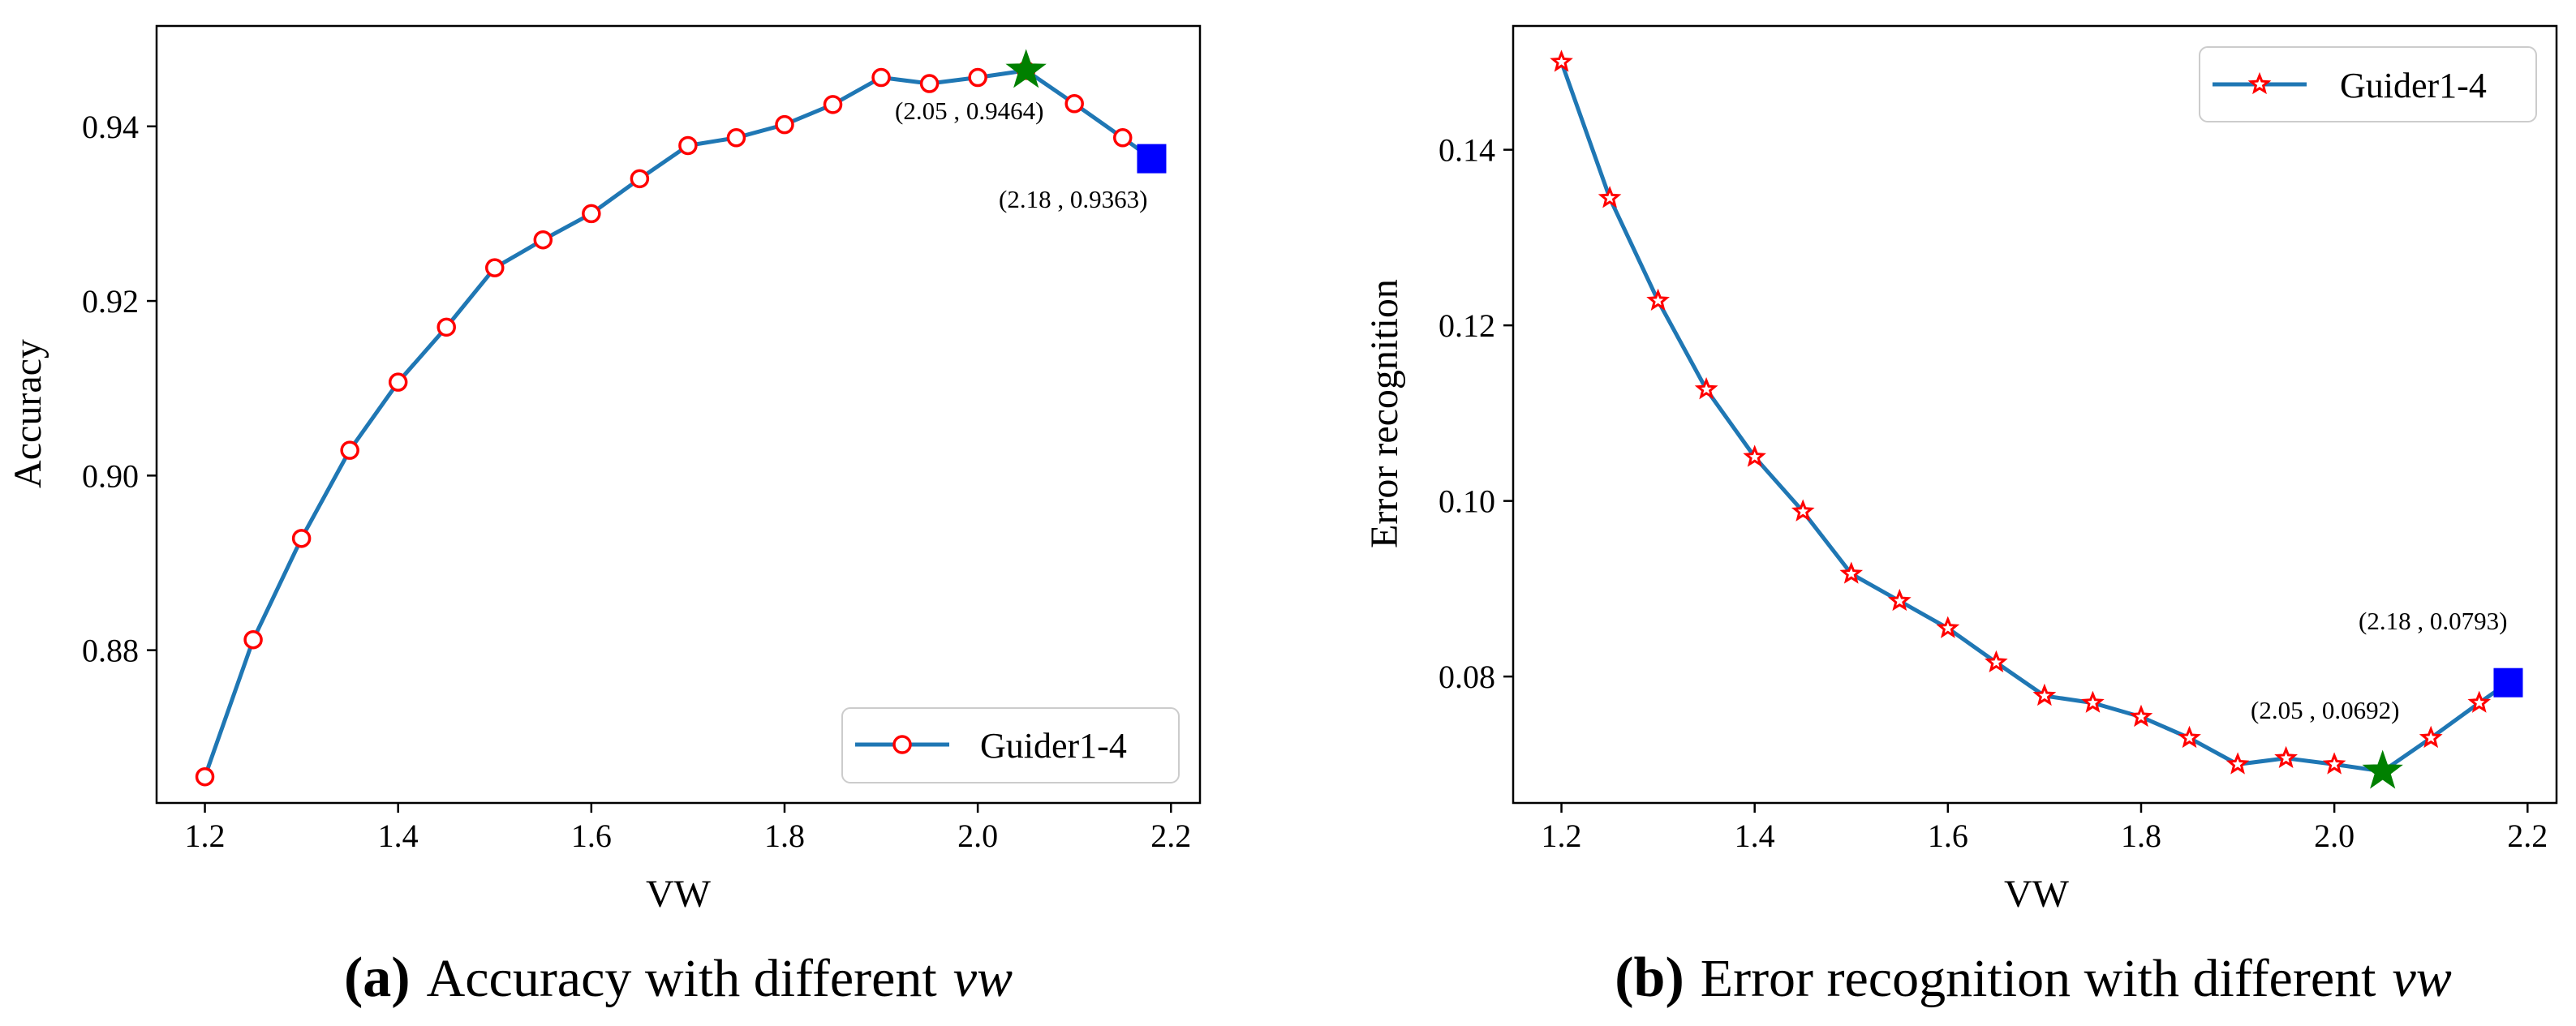 The width and height of the screenshot is (2576, 1026). I want to click on y-tick-label: 0.12, so click(1467, 325).